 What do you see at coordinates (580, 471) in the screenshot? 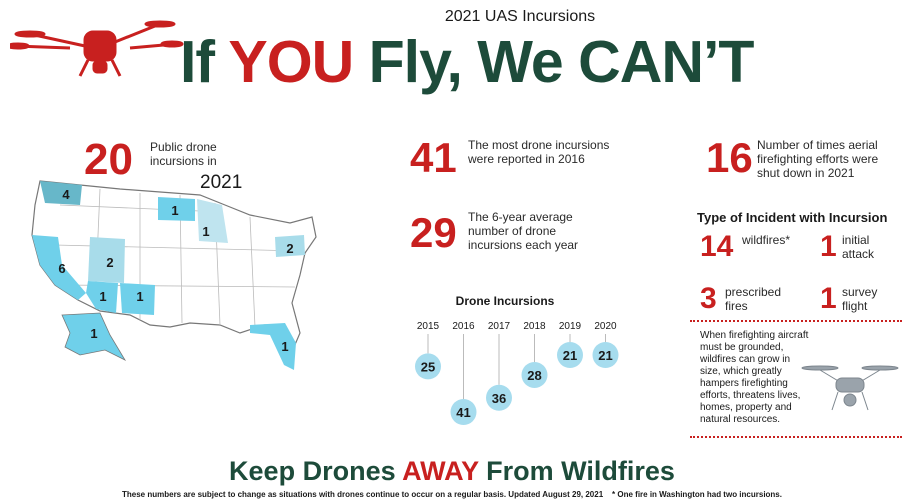
I see `footer-part: From Wildfires` at bounding box center [580, 471].